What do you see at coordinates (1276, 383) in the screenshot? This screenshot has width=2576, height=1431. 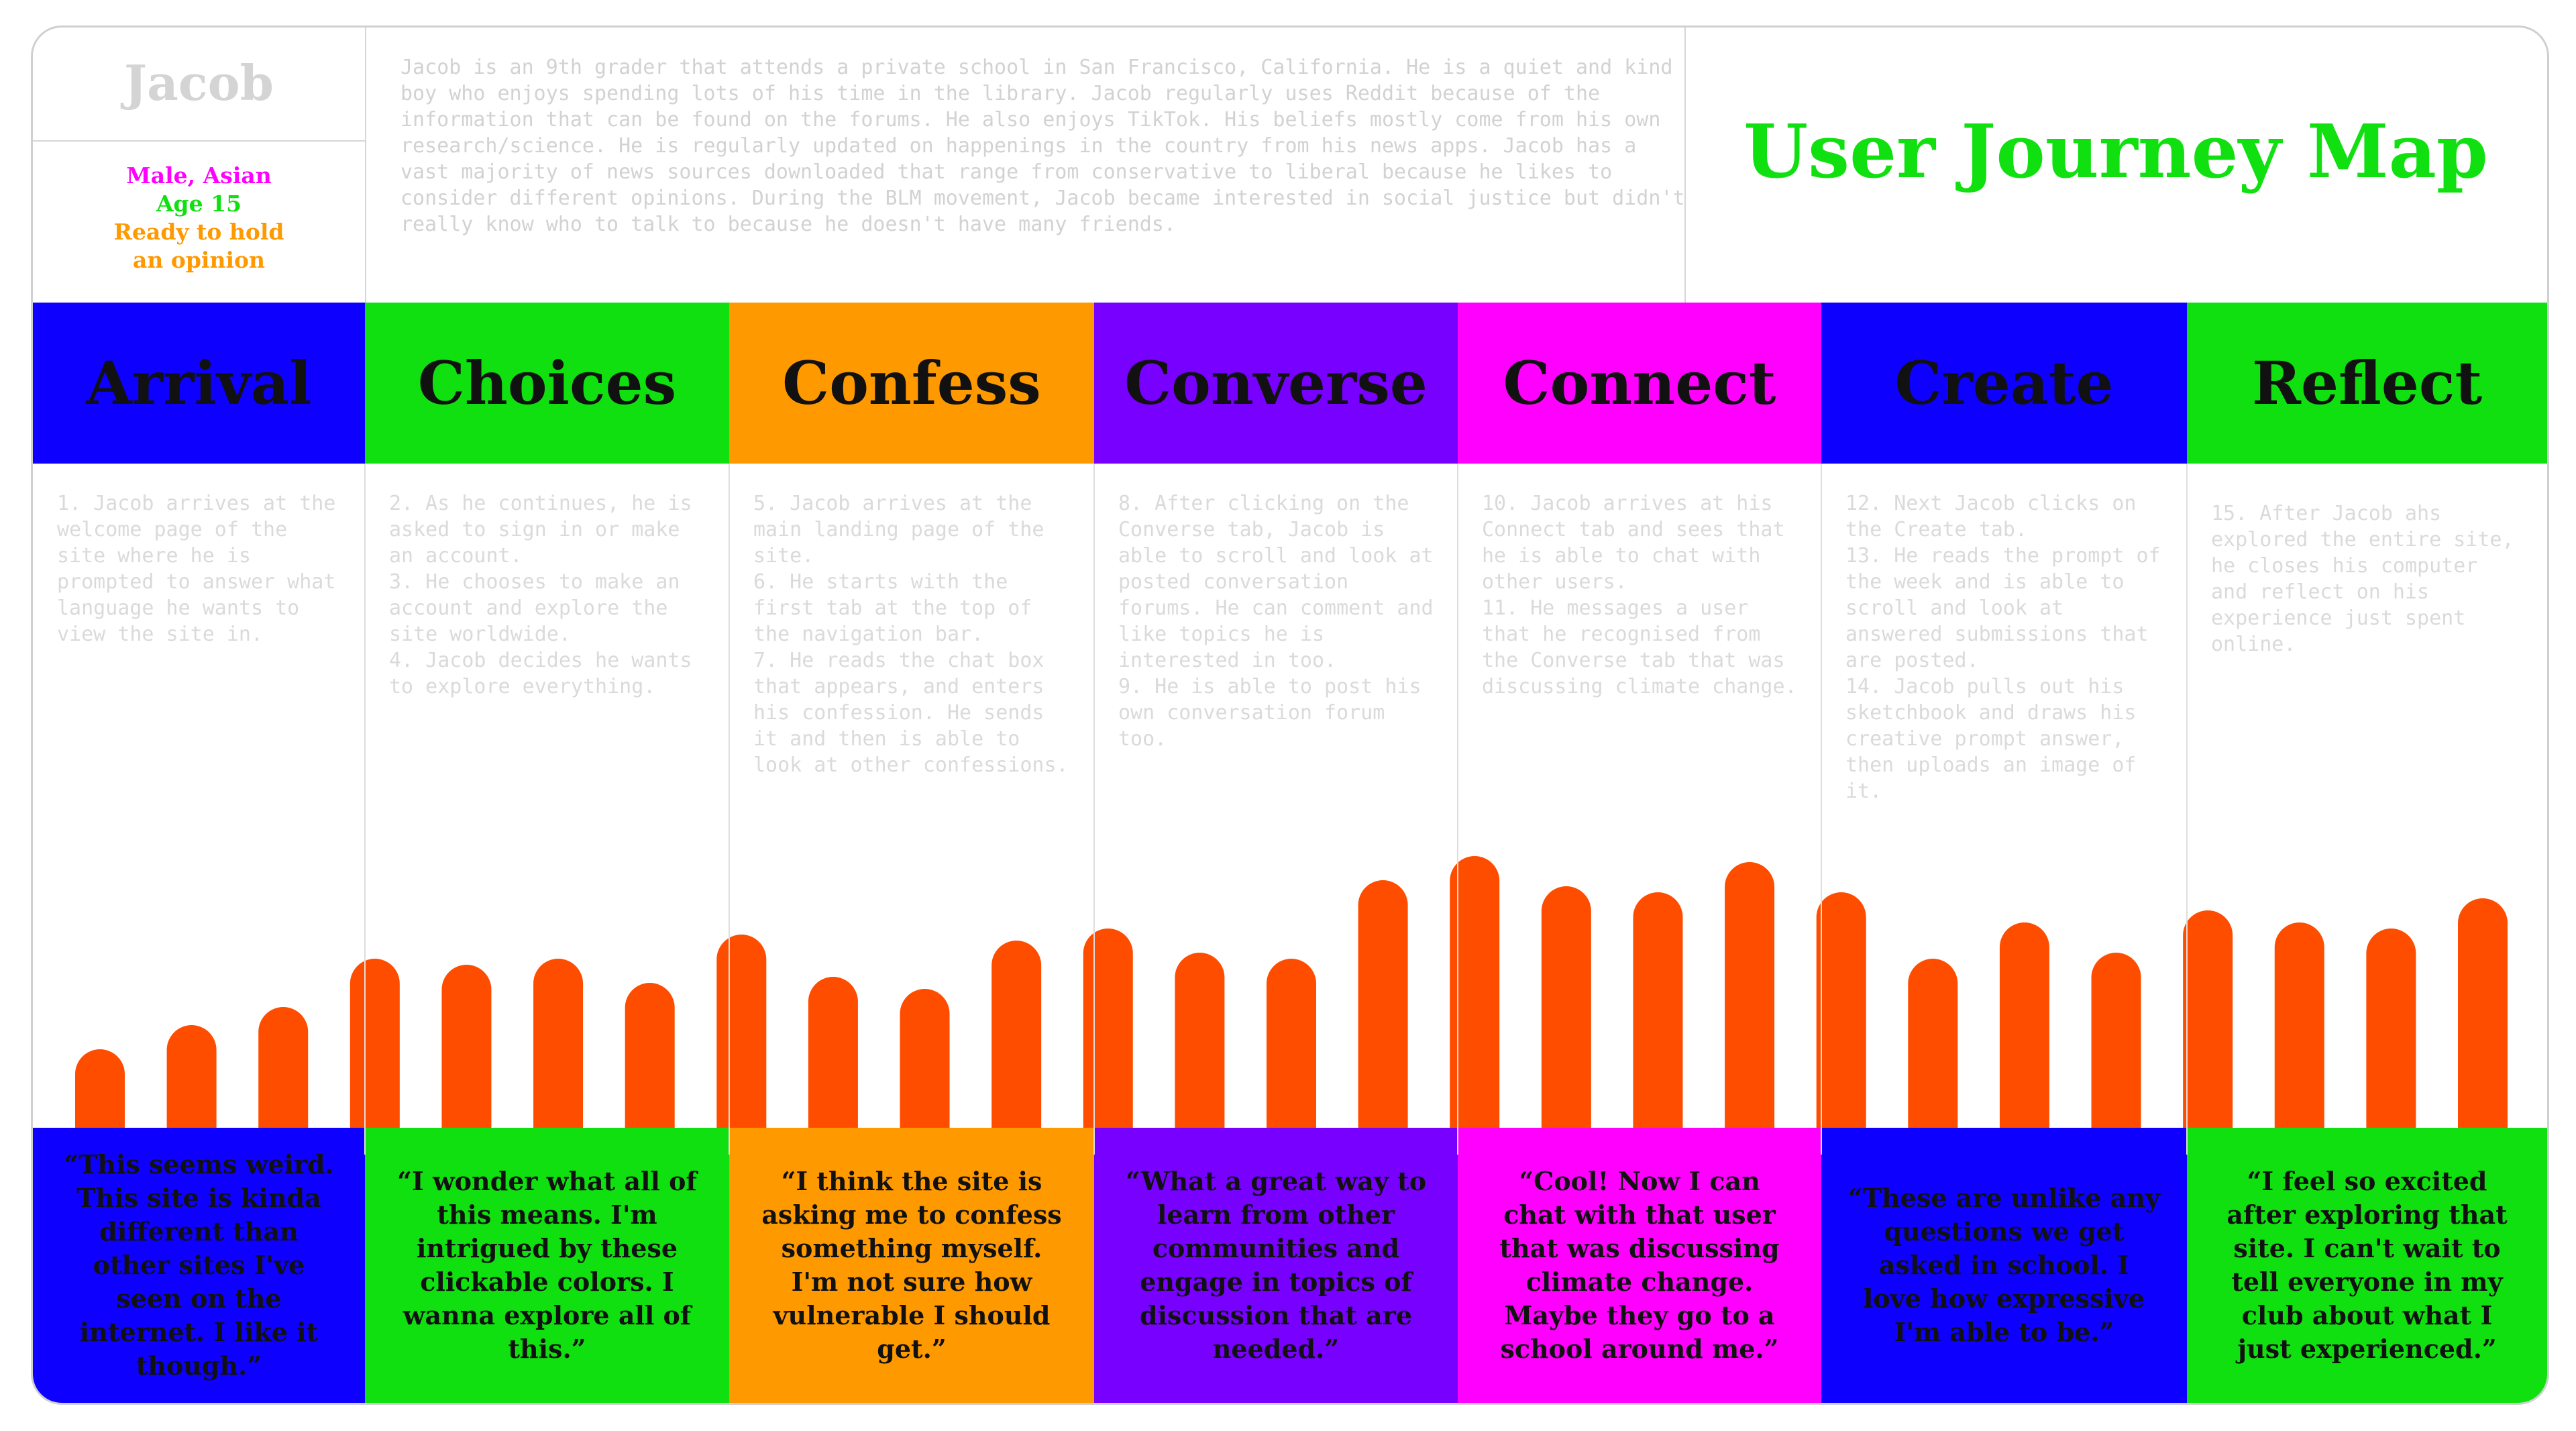 I see `stage-header-converse: Converse` at bounding box center [1276, 383].